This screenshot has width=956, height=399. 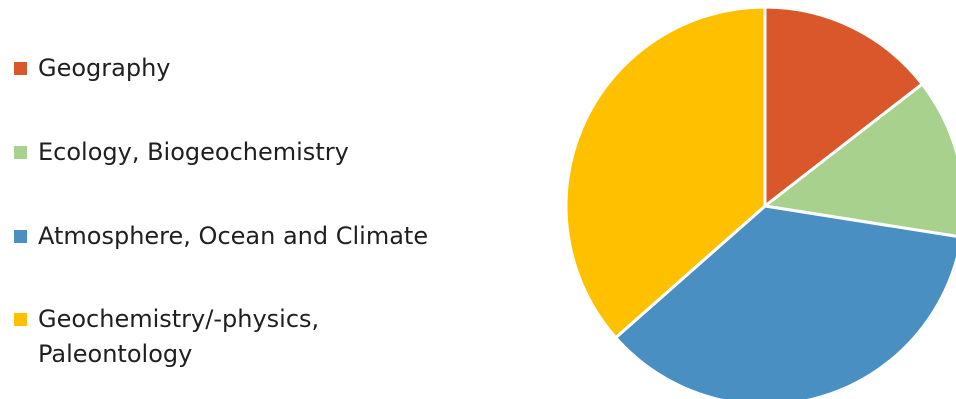 I want to click on legend-item-geochemistry: Geochemistry/-physics, Paleontology, so click(x=166, y=337).